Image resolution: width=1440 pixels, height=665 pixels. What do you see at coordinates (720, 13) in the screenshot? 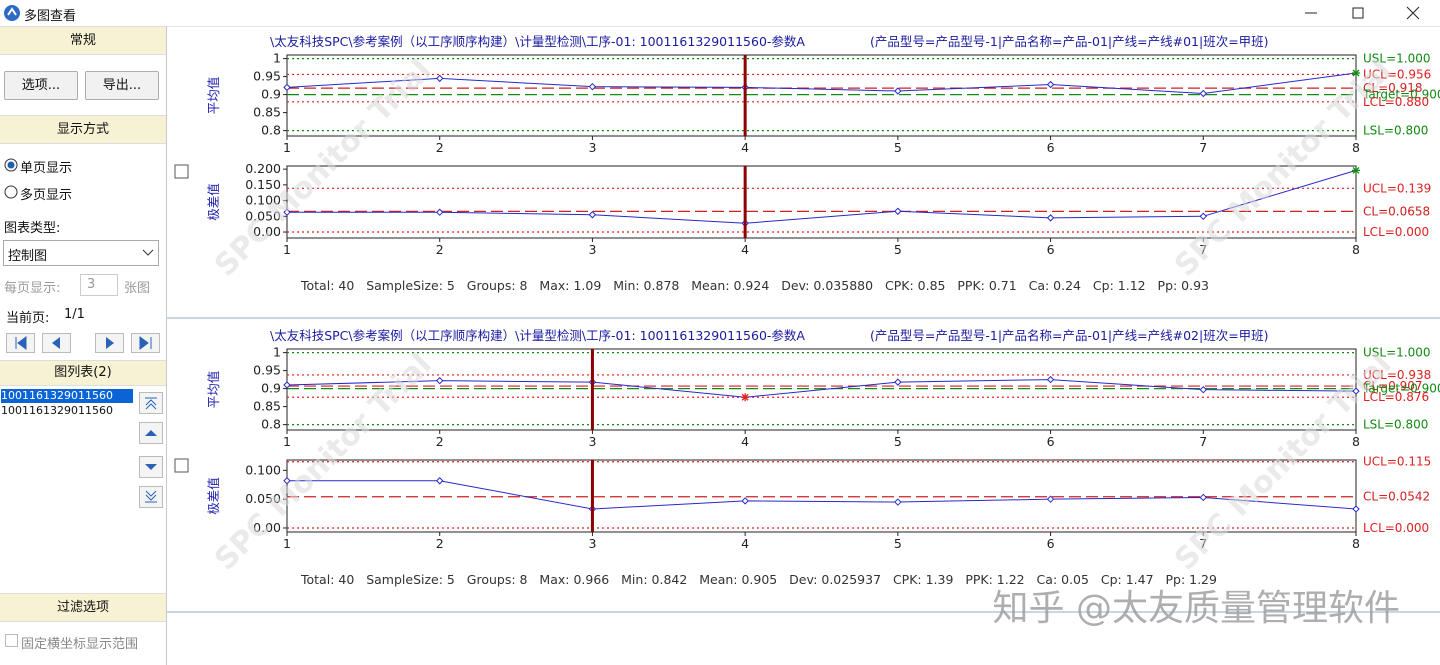
I see `title-bar: 多图查看` at bounding box center [720, 13].